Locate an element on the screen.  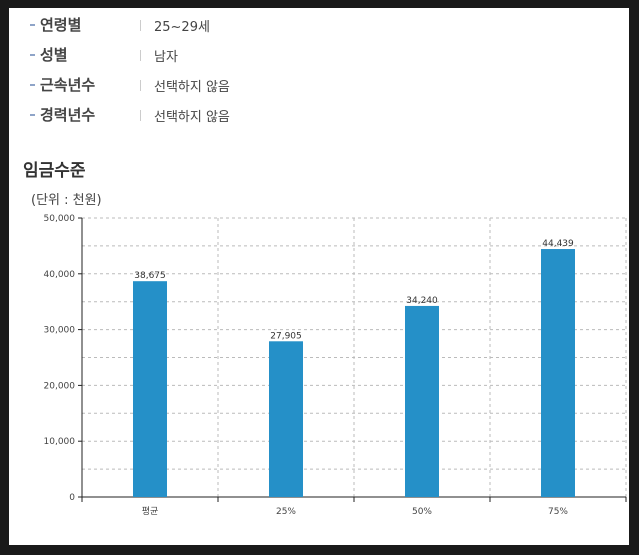
filter-value-age: 25~29세 is located at coordinates (182, 27).